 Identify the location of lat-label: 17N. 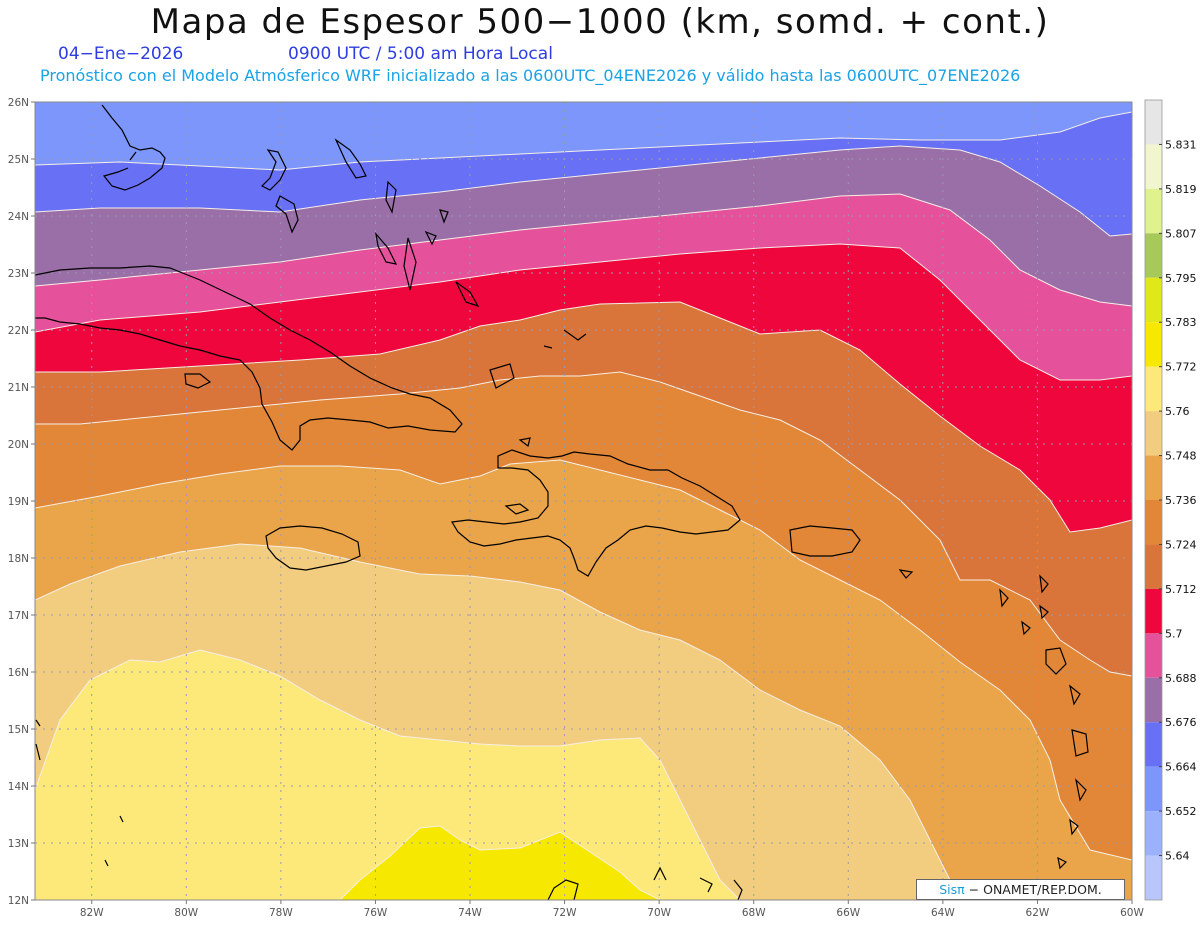
(18, 616).